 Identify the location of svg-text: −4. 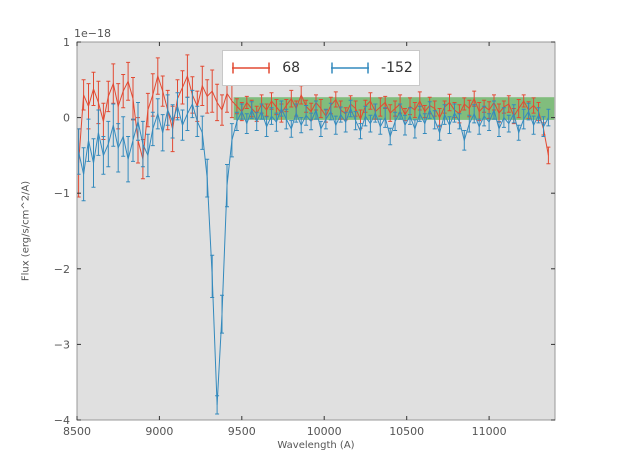
(62, 420).